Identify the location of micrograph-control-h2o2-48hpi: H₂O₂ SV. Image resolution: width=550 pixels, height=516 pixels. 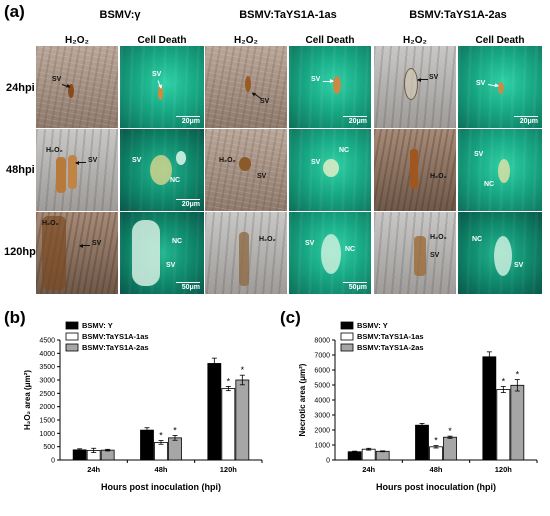
(77, 170).